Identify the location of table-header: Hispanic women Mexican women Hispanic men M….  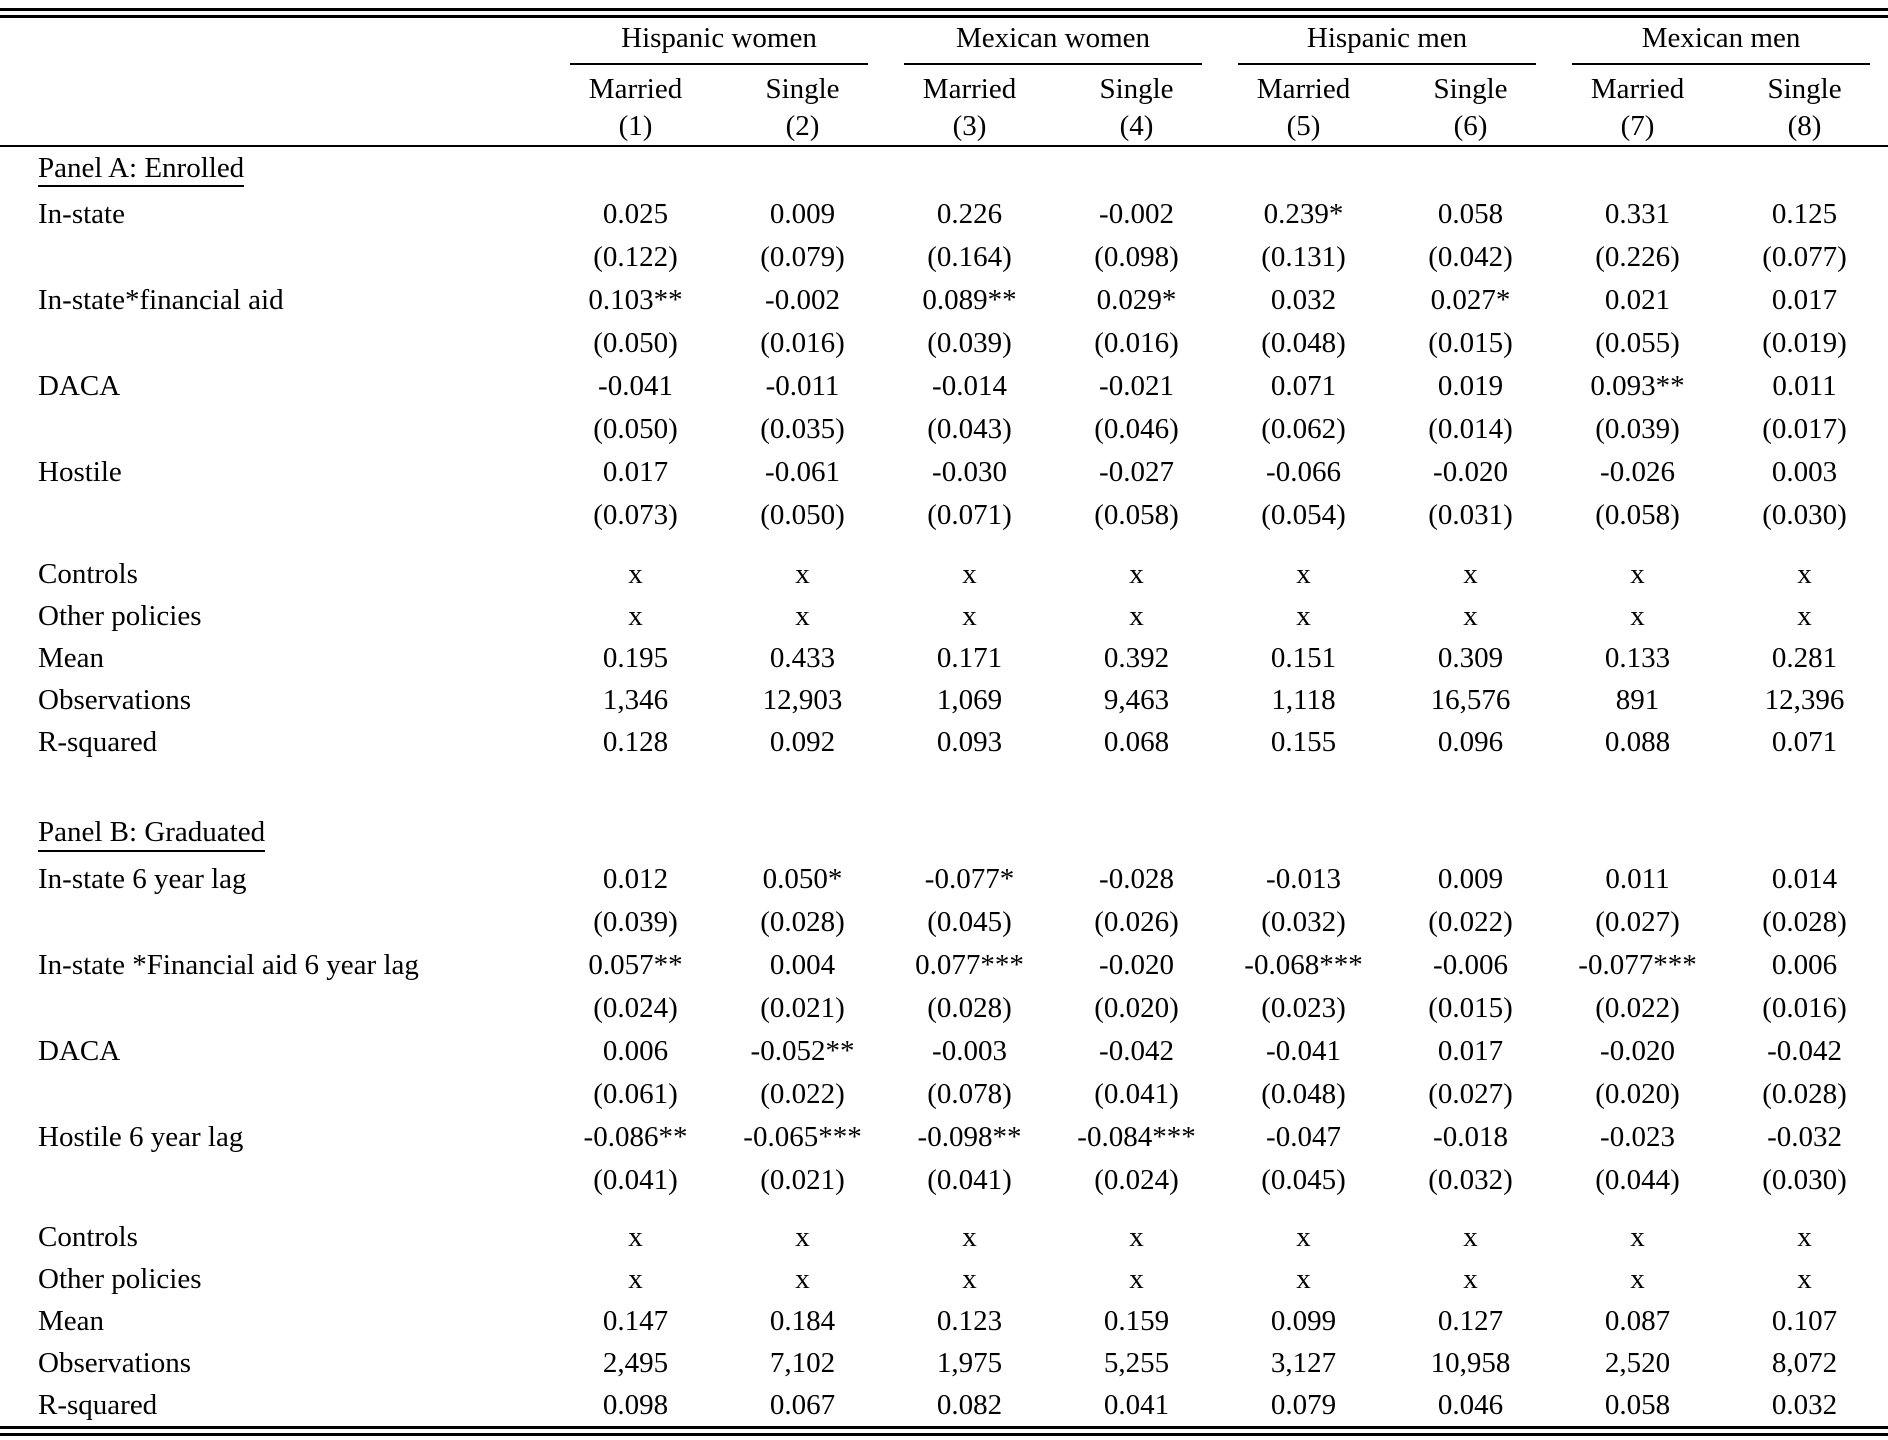
(944, 82).